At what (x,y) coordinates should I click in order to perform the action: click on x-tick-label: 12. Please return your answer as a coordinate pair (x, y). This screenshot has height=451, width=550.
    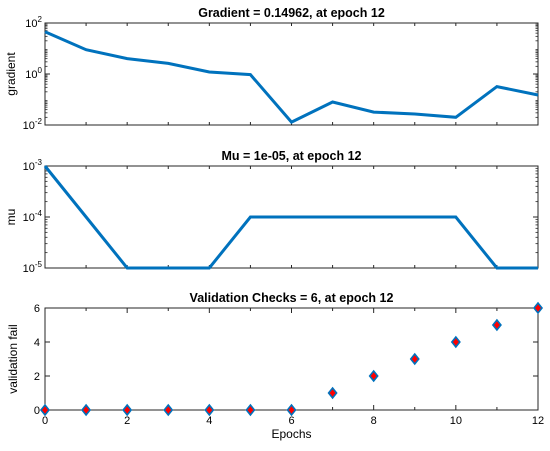
    Looking at the image, I should click on (538, 421).